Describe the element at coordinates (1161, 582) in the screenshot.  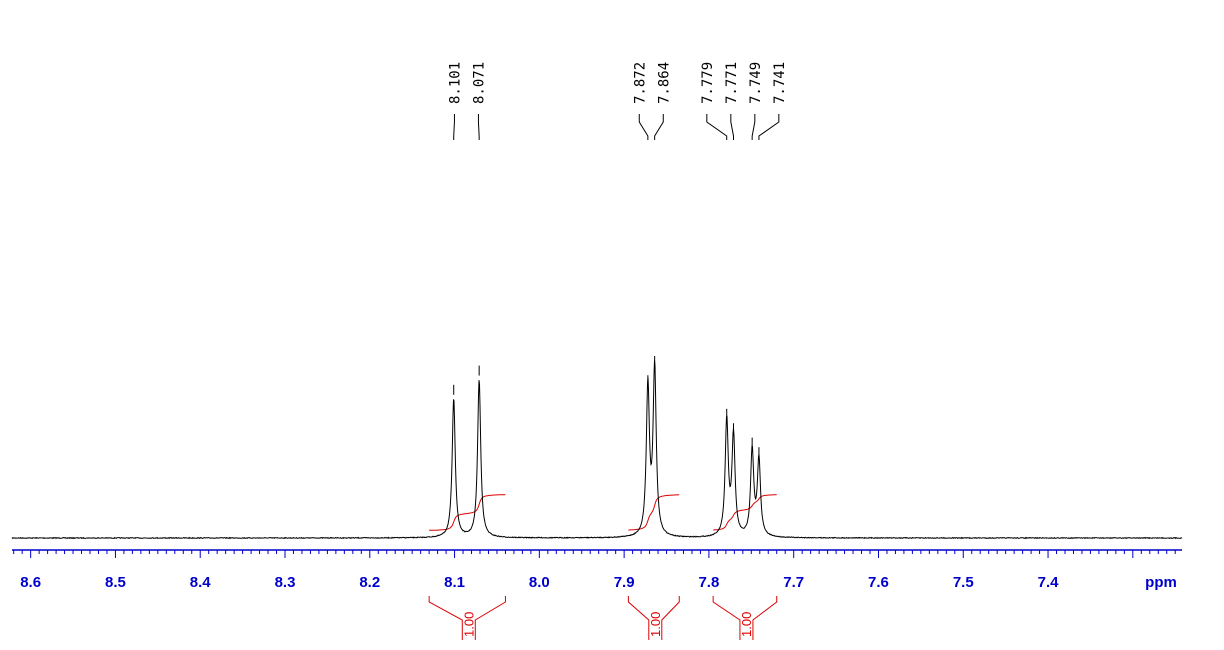
I see `x-axis-unit-label: ppm` at that location.